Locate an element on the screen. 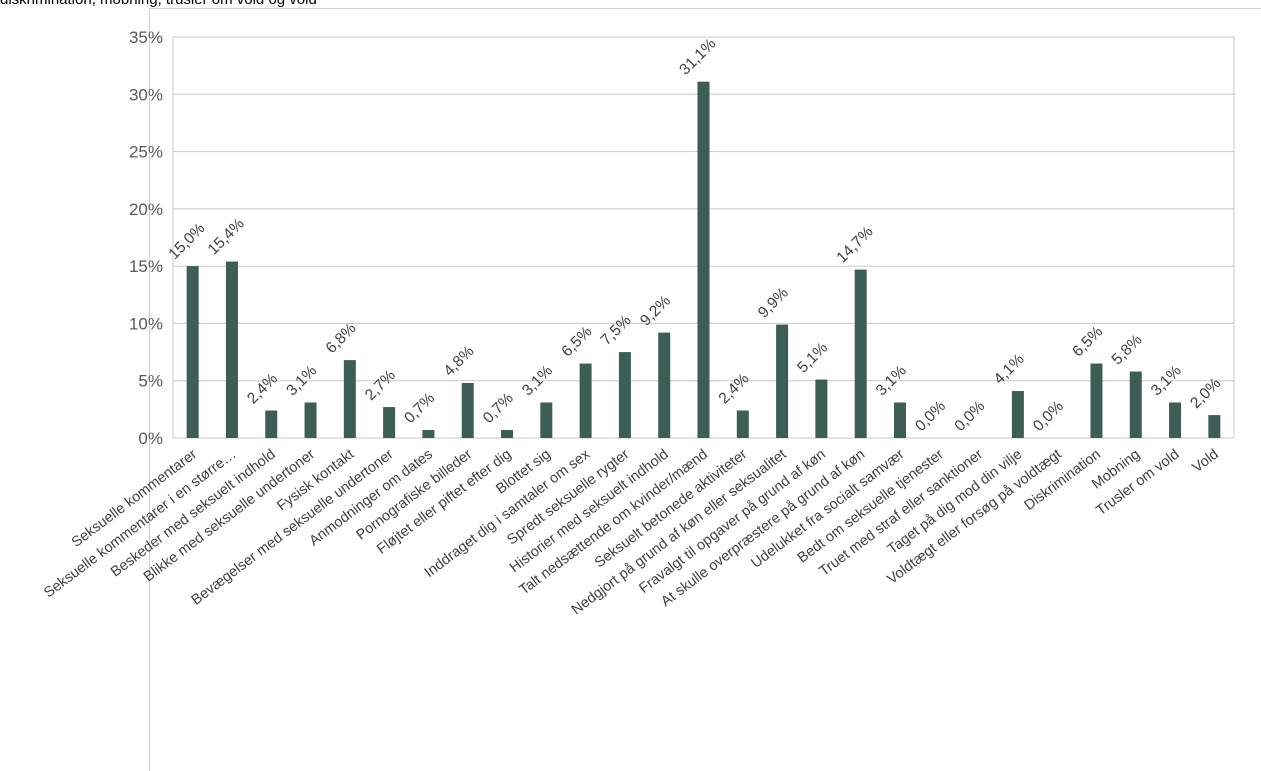  data-label: 6,8% is located at coordinates (341, 338).